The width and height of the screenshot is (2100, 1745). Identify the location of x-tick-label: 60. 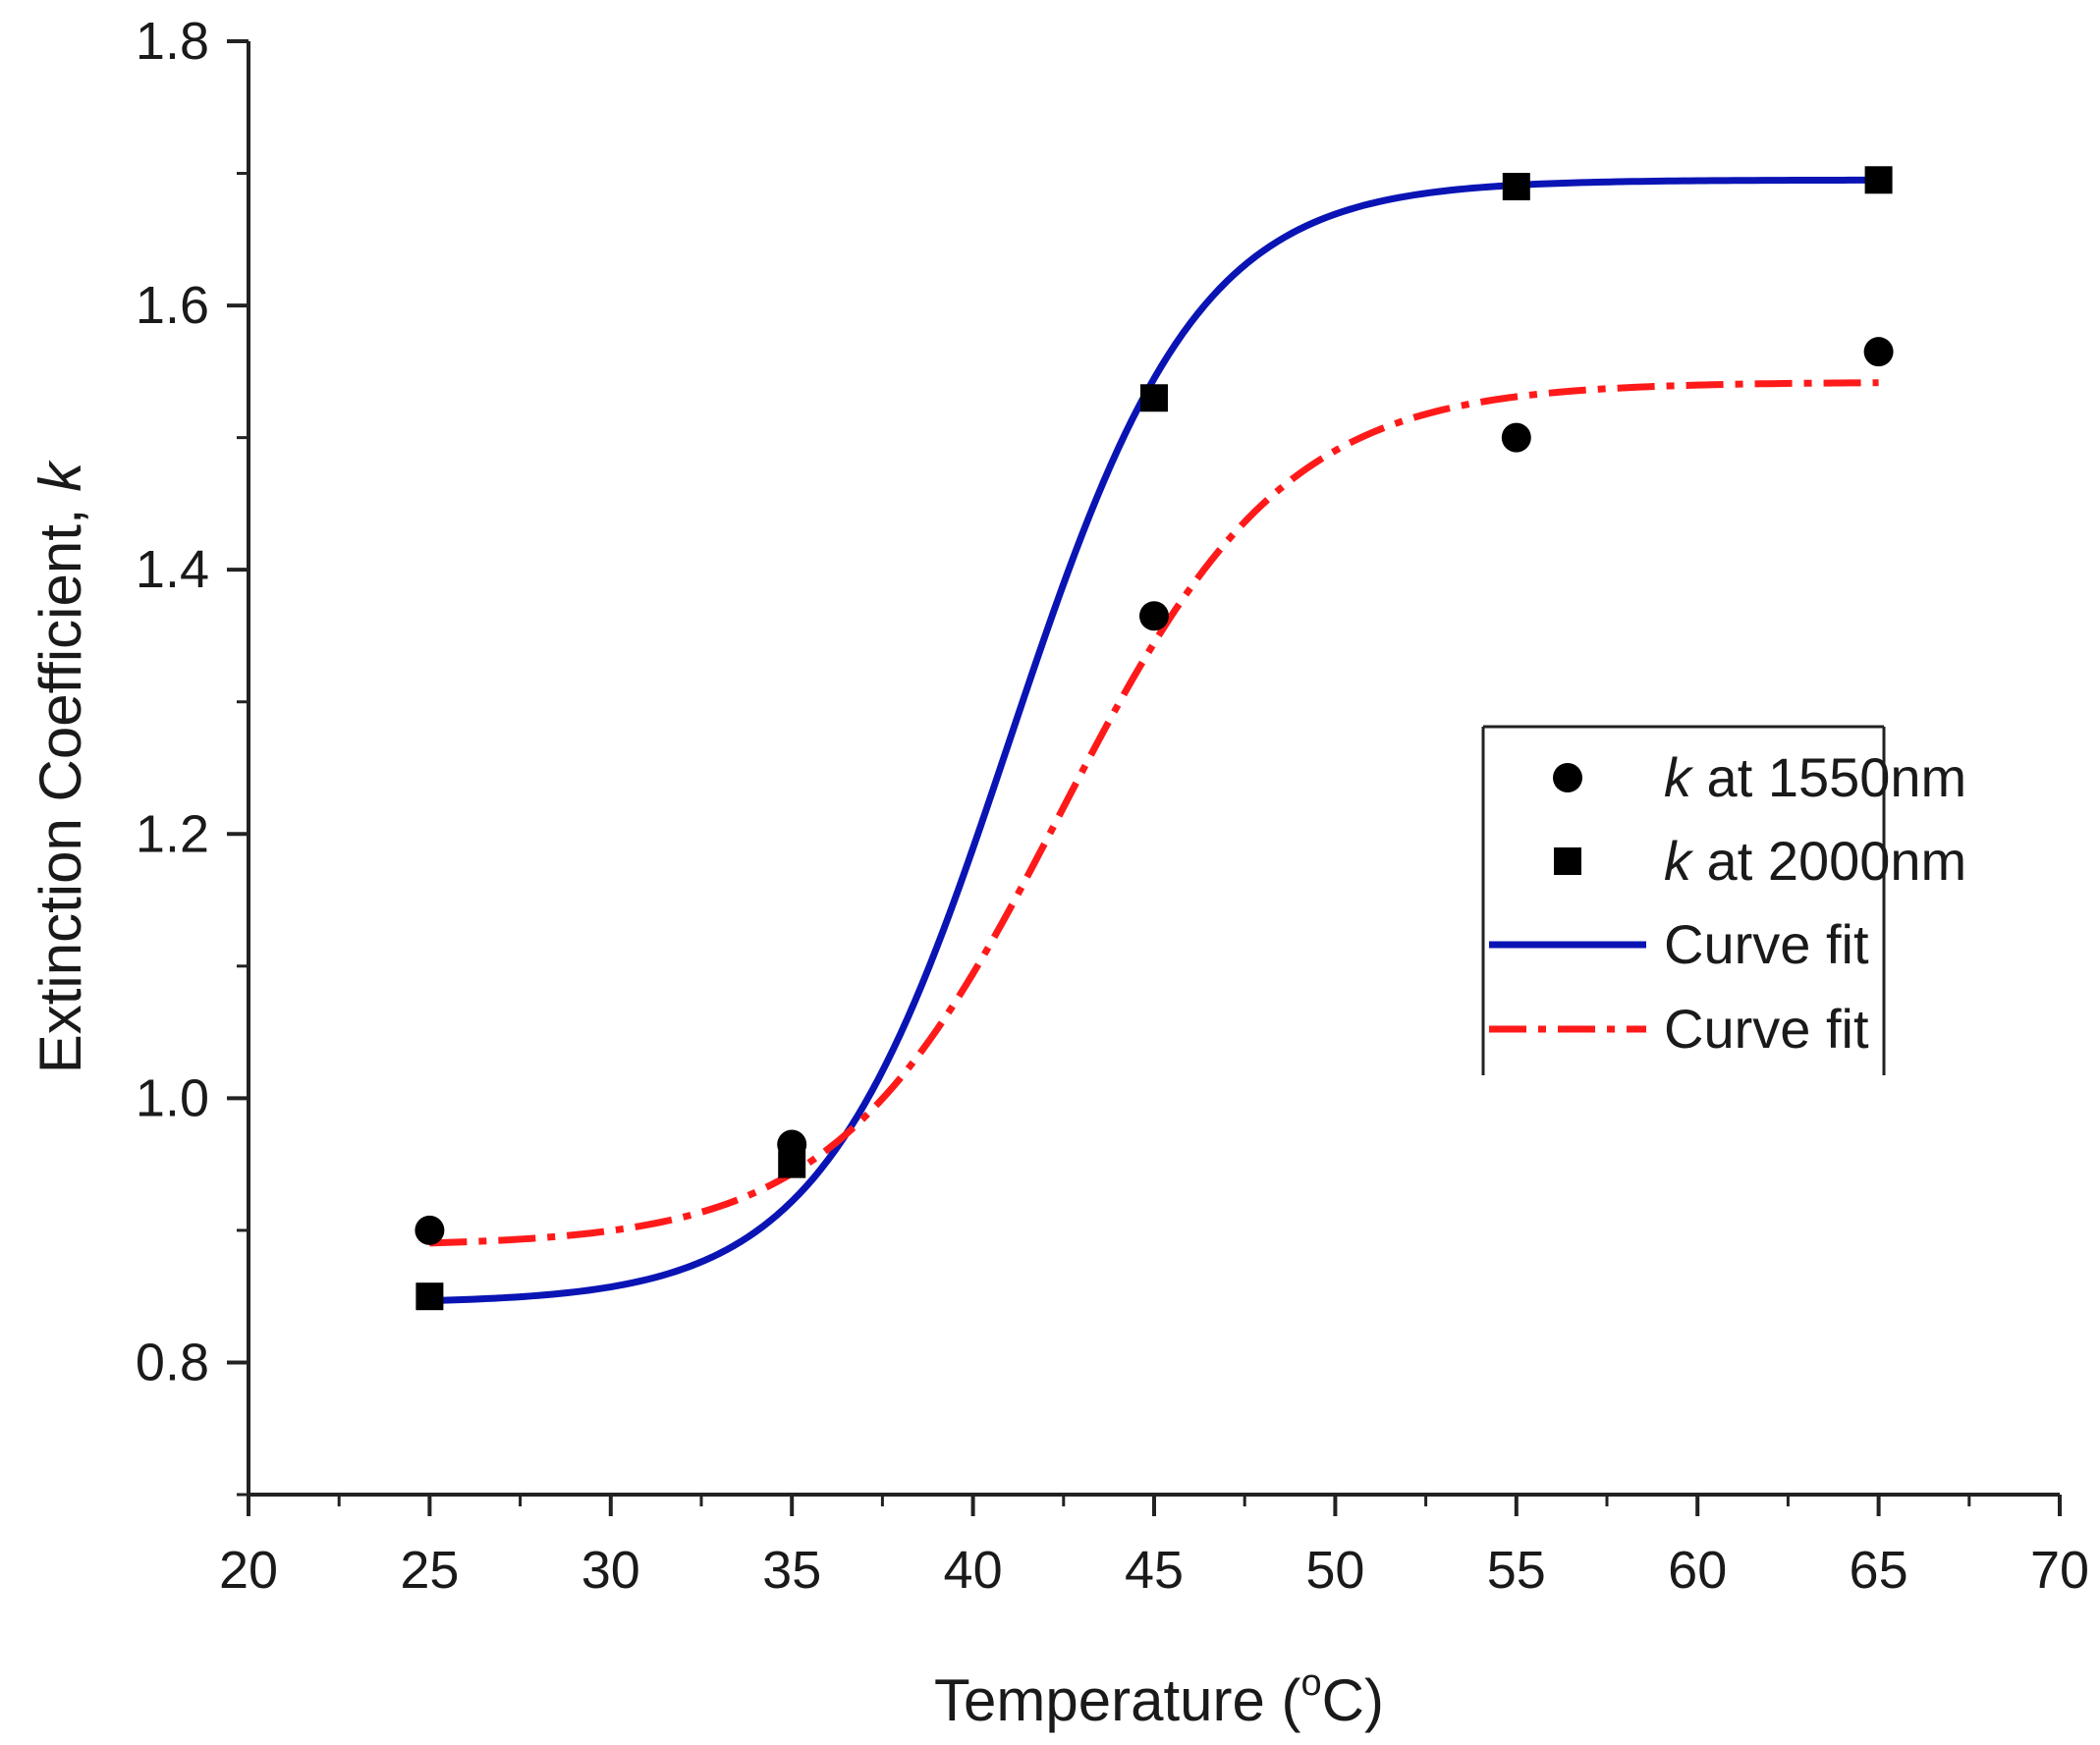
(1697, 1570).